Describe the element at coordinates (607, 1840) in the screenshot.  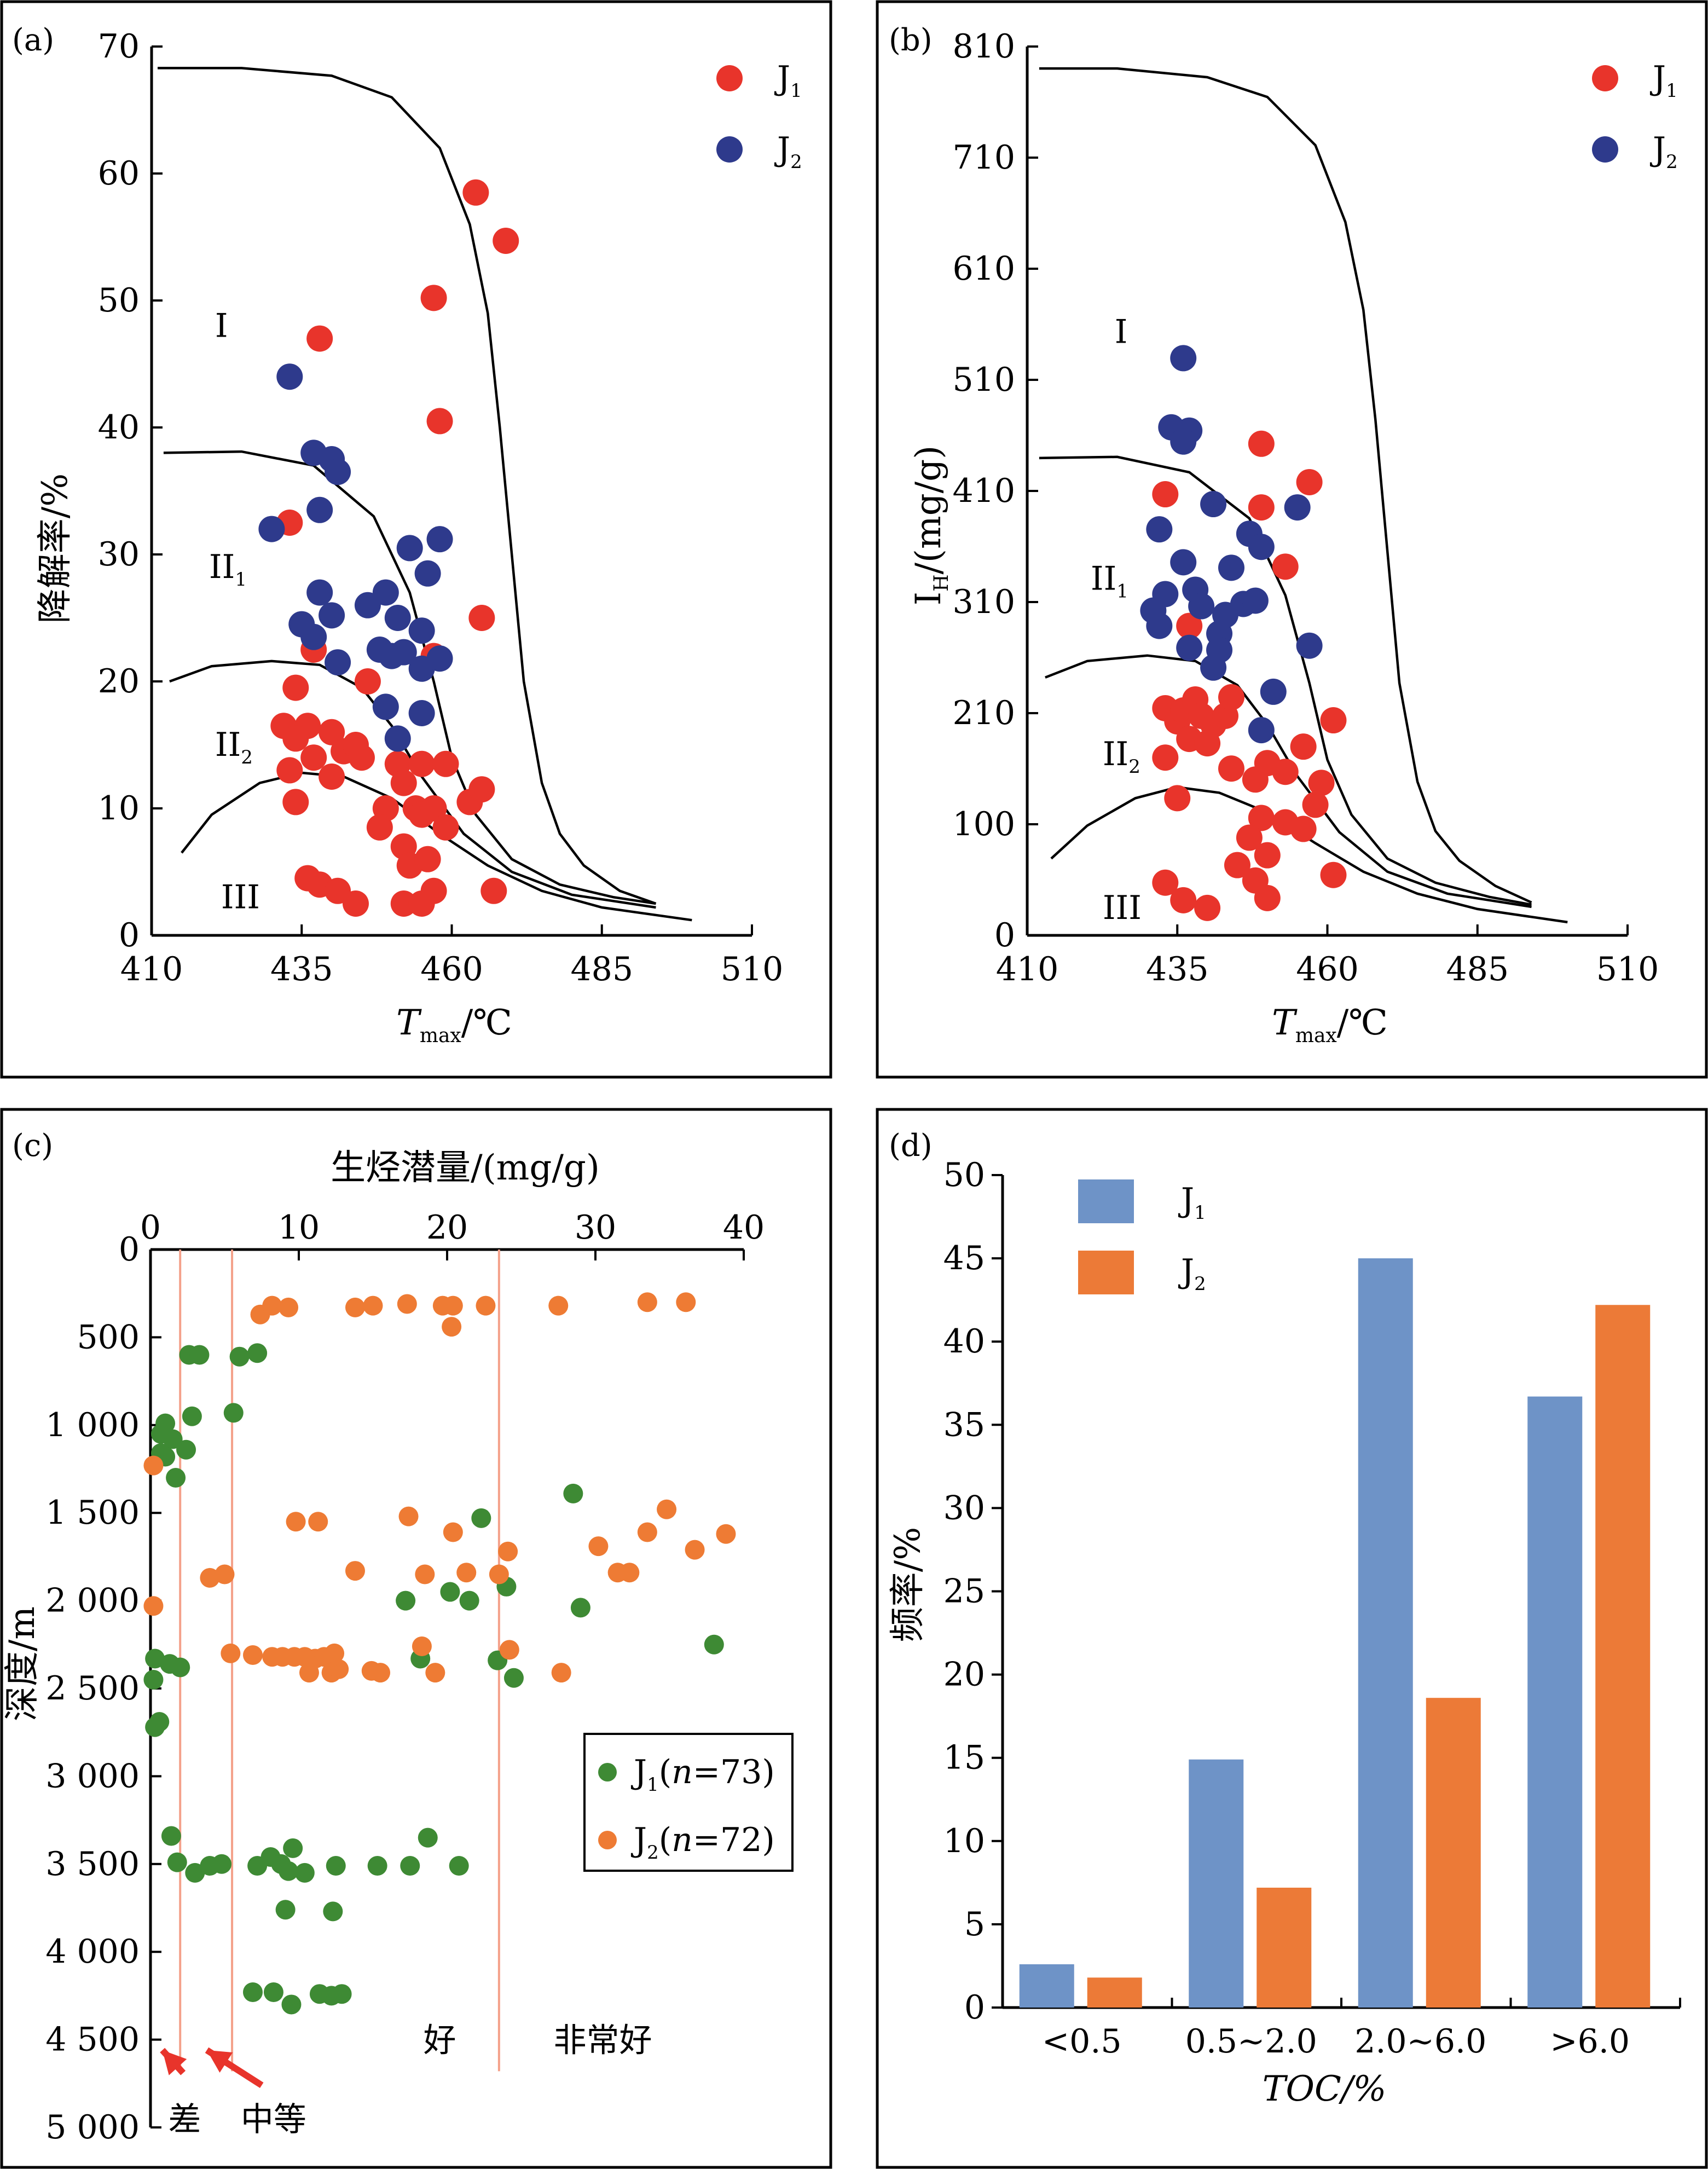
I see `panel-c-legend-marker-orange` at that location.